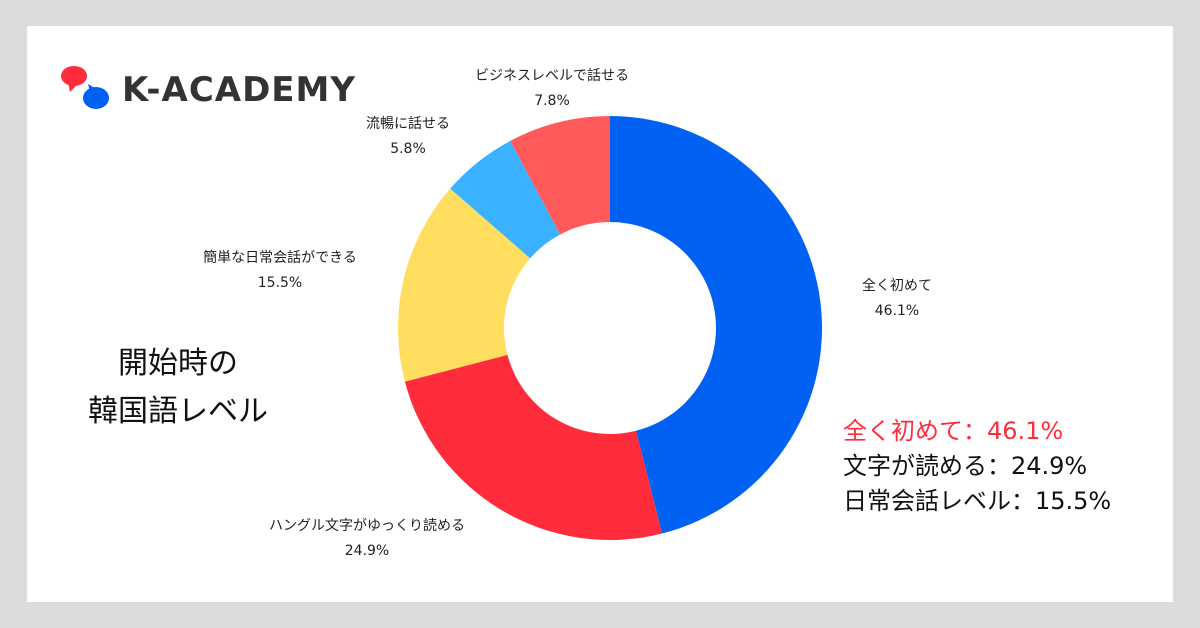  What do you see at coordinates (965, 466) in the screenshot?
I see `summary-item-2: 文字が読める：24.9%` at bounding box center [965, 466].